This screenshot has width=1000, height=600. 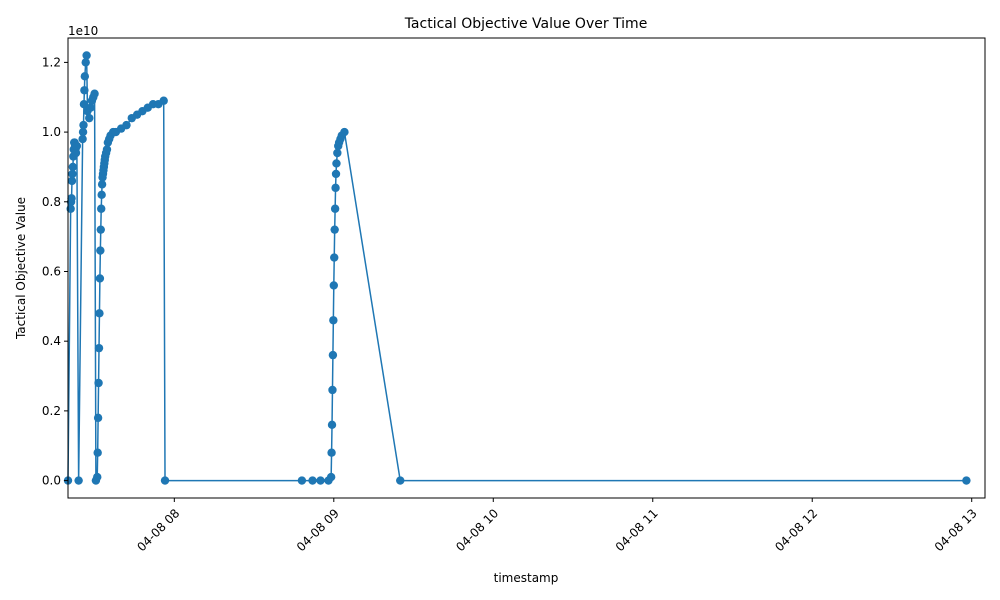 I want to click on chart-title: Tactical Objective Value Over Time, so click(x=526, y=24).